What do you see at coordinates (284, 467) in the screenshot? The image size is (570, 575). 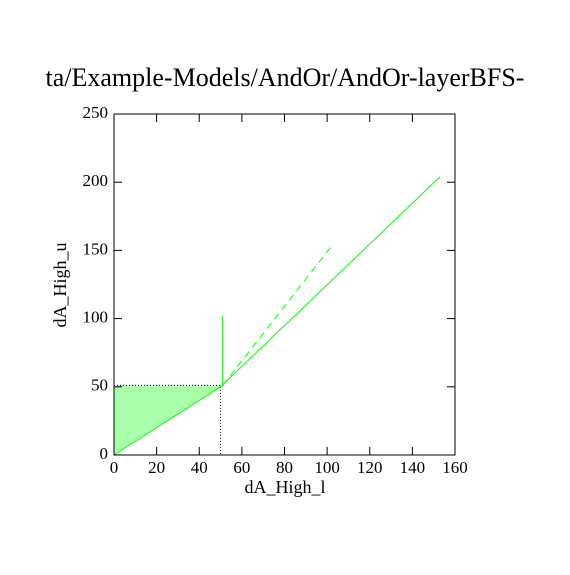 I see `x-tick-label: 80` at bounding box center [284, 467].